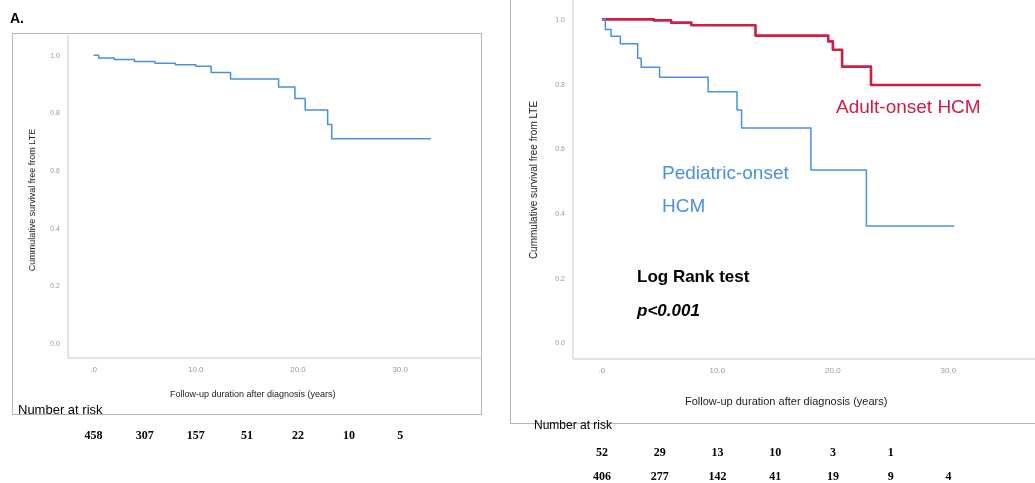  Describe the element at coordinates (17, 18) in the screenshot. I see `chart-title: A.` at that location.